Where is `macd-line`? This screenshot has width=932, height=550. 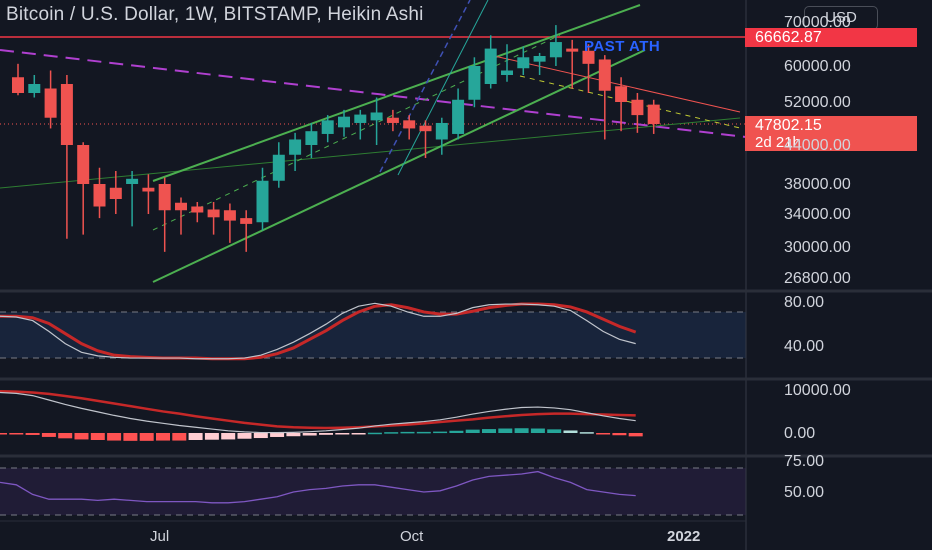
macd-line is located at coordinates (318, 412).